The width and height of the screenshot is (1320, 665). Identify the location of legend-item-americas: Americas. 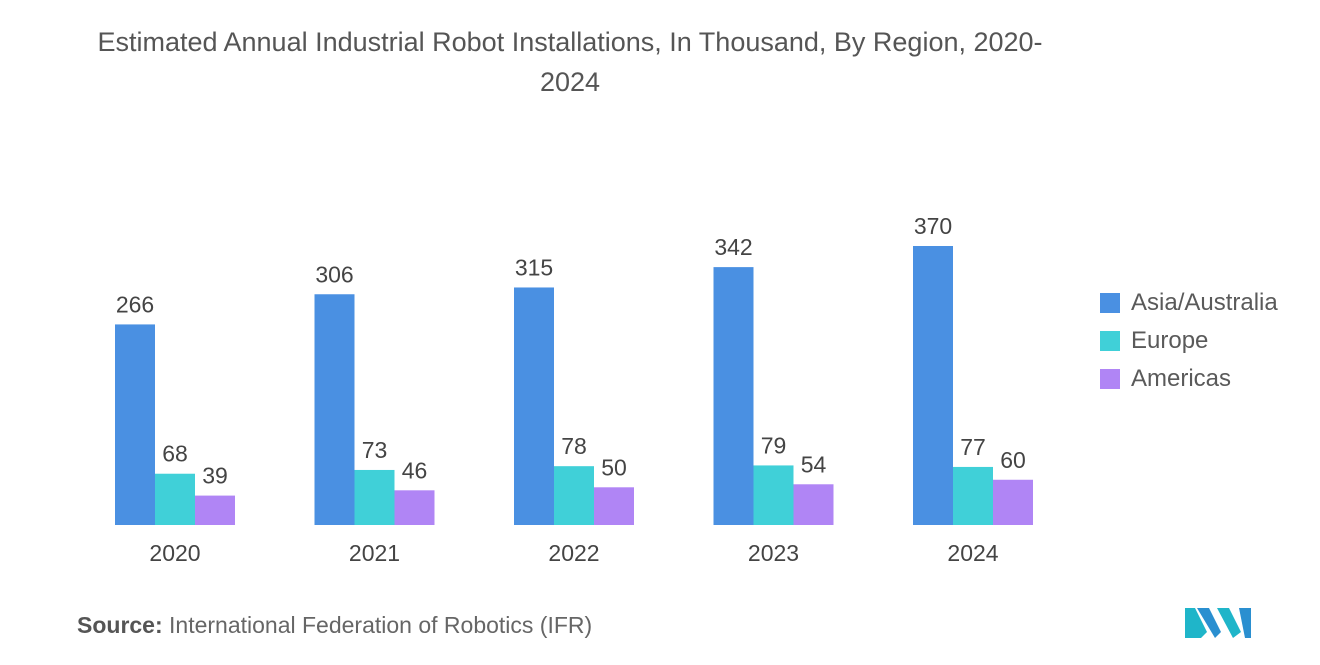
(1189, 379).